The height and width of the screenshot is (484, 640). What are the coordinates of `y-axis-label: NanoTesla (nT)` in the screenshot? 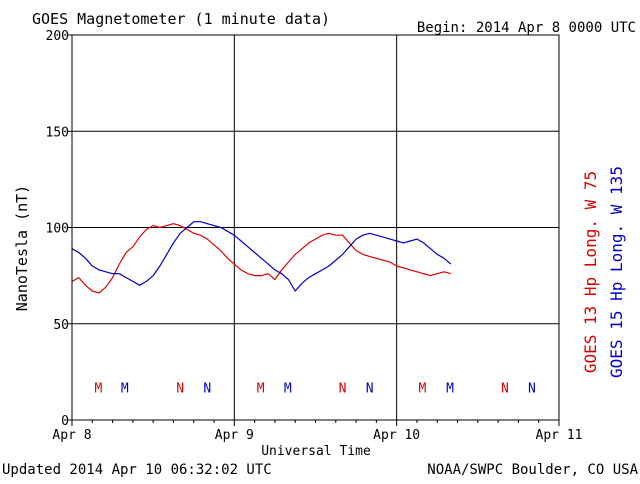 It's located at (22, 248).